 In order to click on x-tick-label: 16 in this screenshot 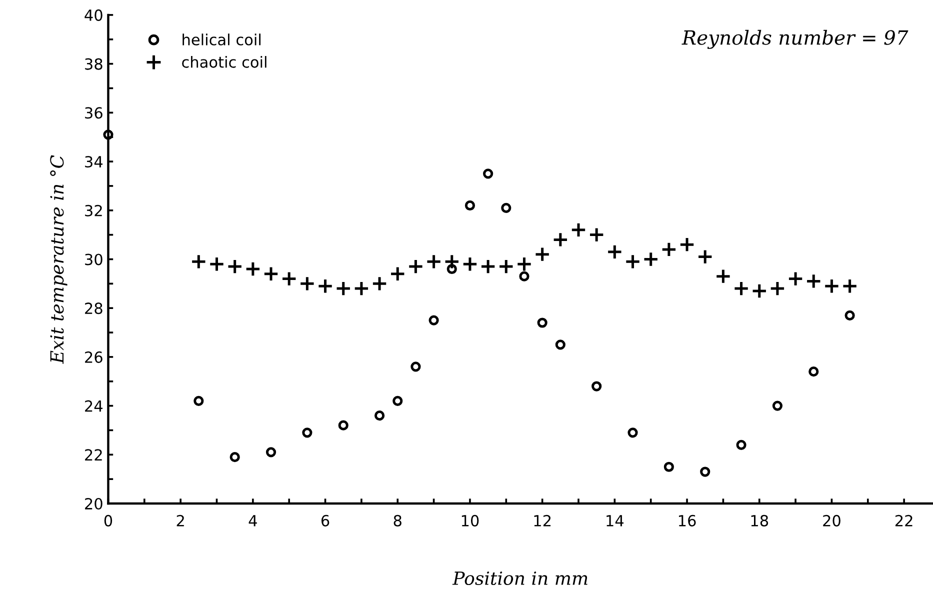, I will do `click(687, 520)`.